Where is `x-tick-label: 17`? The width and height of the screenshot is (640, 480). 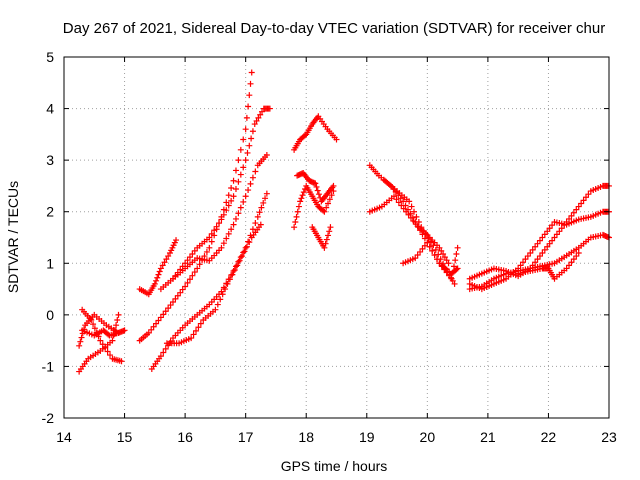 x-tick-label: 17 is located at coordinates (246, 437).